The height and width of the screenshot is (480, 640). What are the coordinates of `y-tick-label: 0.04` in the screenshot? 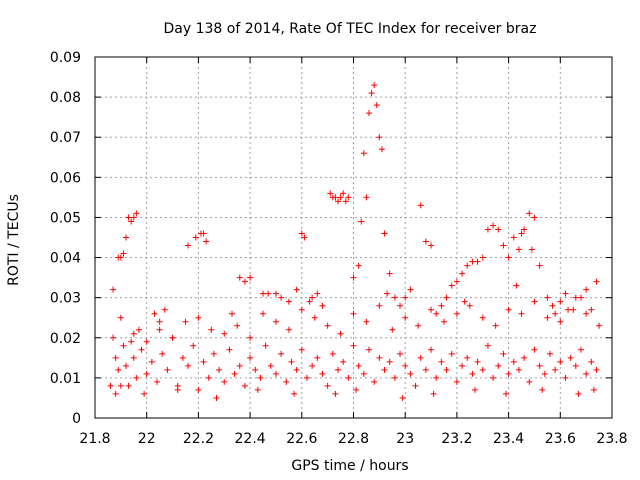 It's located at (65, 259).